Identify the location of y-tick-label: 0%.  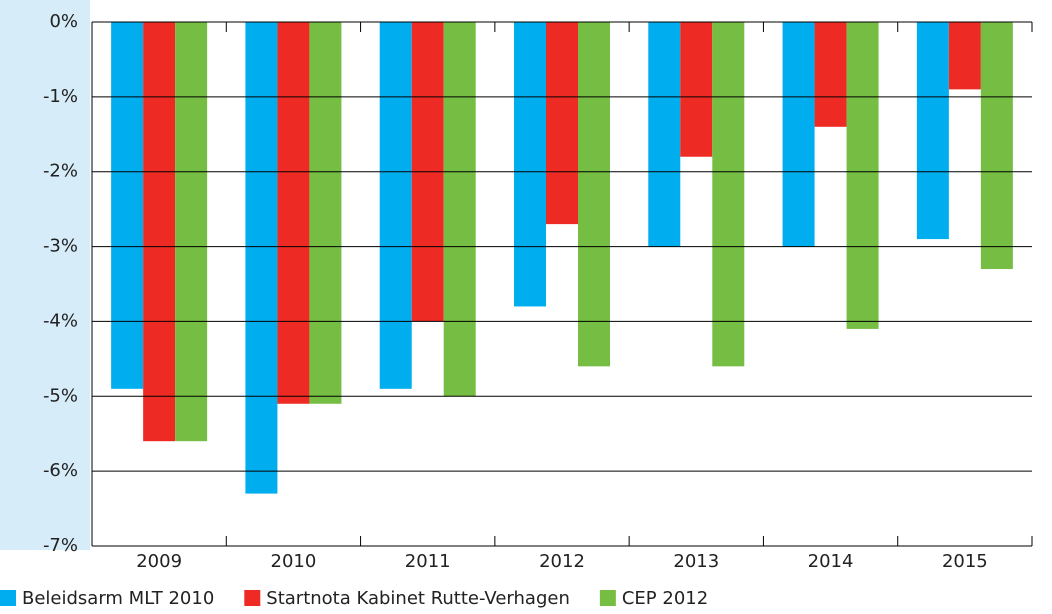
(63, 21).